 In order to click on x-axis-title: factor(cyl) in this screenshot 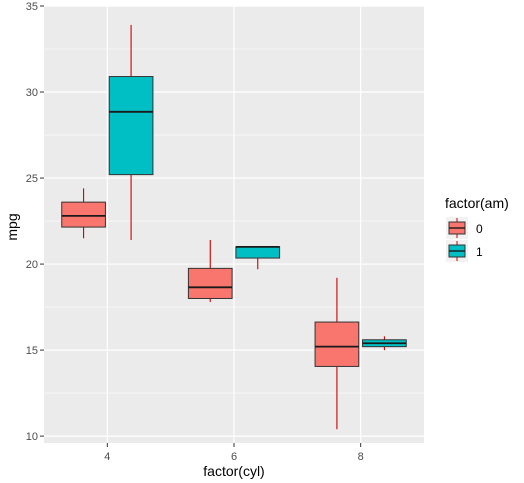, I will do `click(233, 471)`.